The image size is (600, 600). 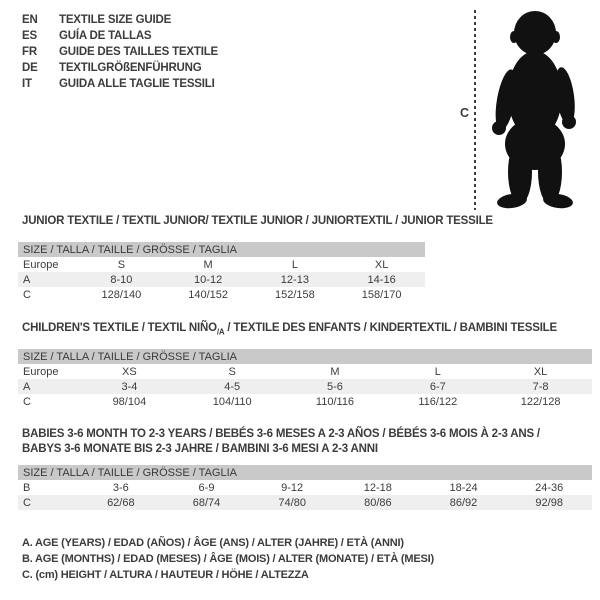 I want to click on height-measure-line, so click(x=475, y=110).